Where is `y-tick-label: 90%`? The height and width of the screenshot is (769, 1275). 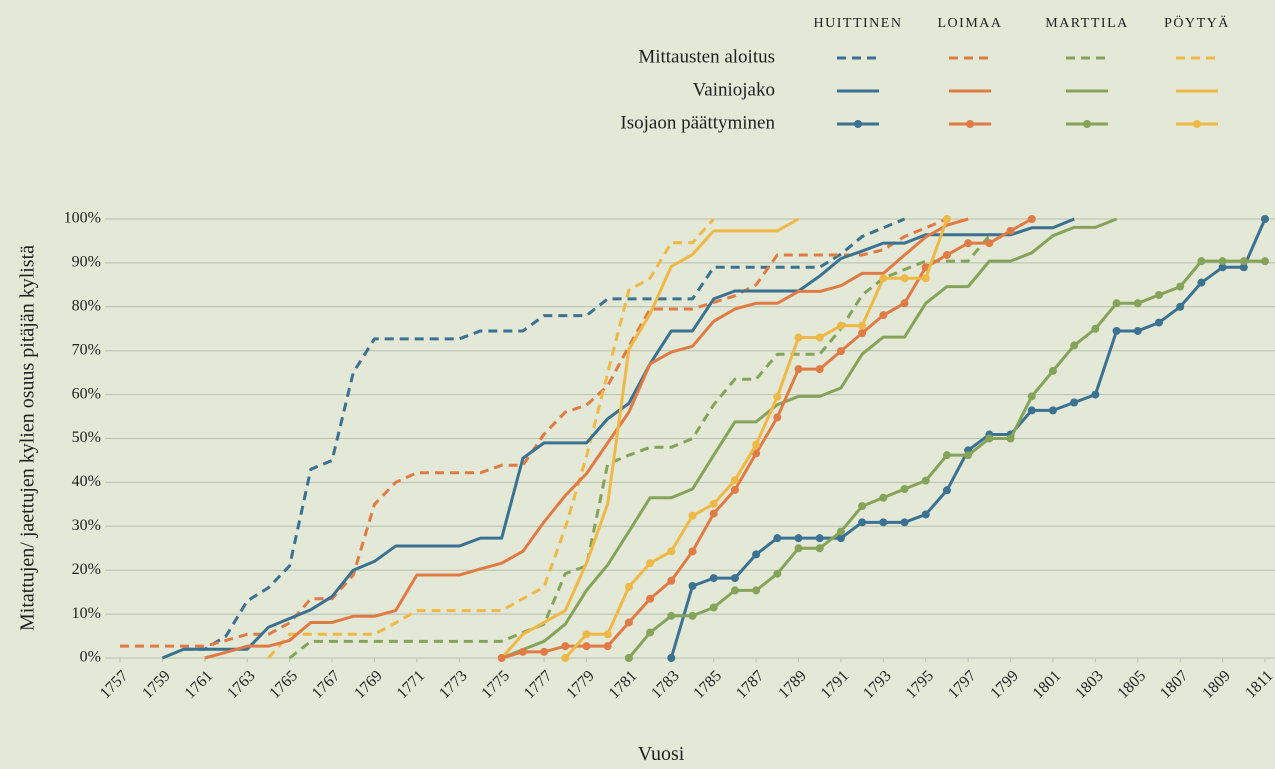
y-tick-label: 90% is located at coordinates (86, 262).